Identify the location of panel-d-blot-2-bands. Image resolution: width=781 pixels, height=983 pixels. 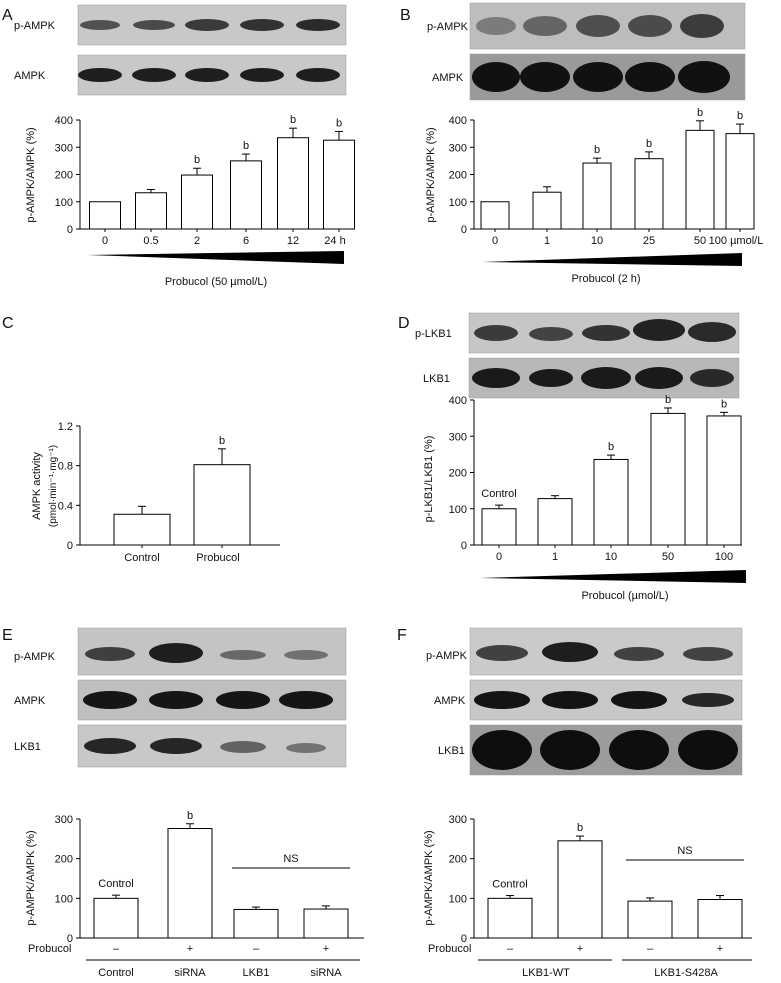
(603, 378).